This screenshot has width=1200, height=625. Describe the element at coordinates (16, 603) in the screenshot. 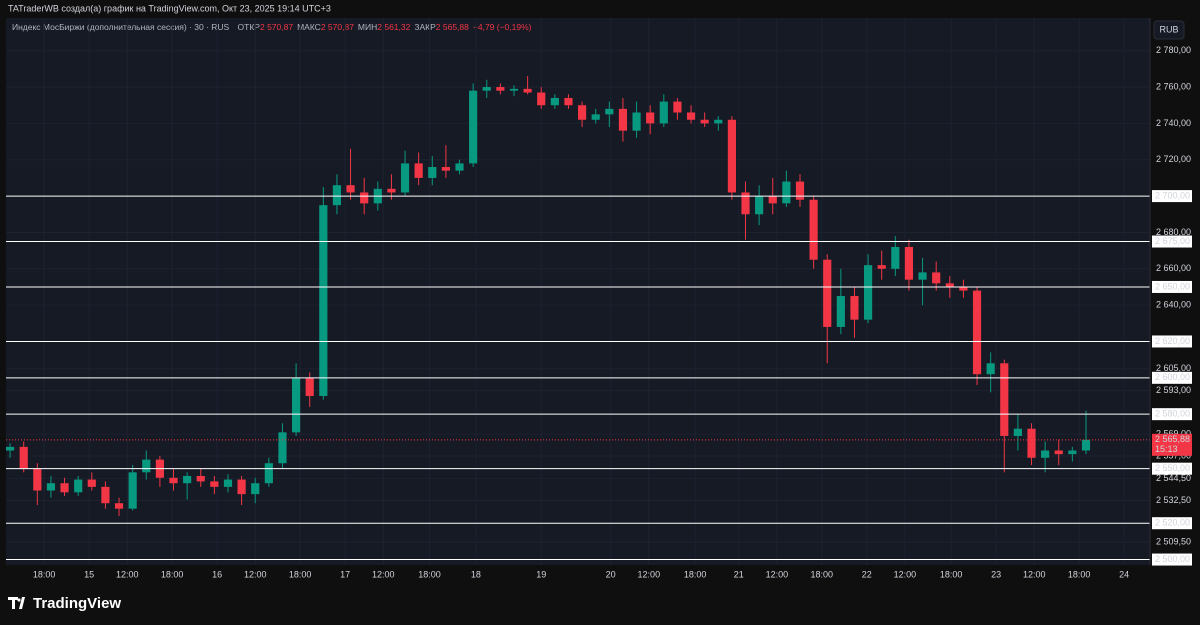

I see `logo-icon` at that location.